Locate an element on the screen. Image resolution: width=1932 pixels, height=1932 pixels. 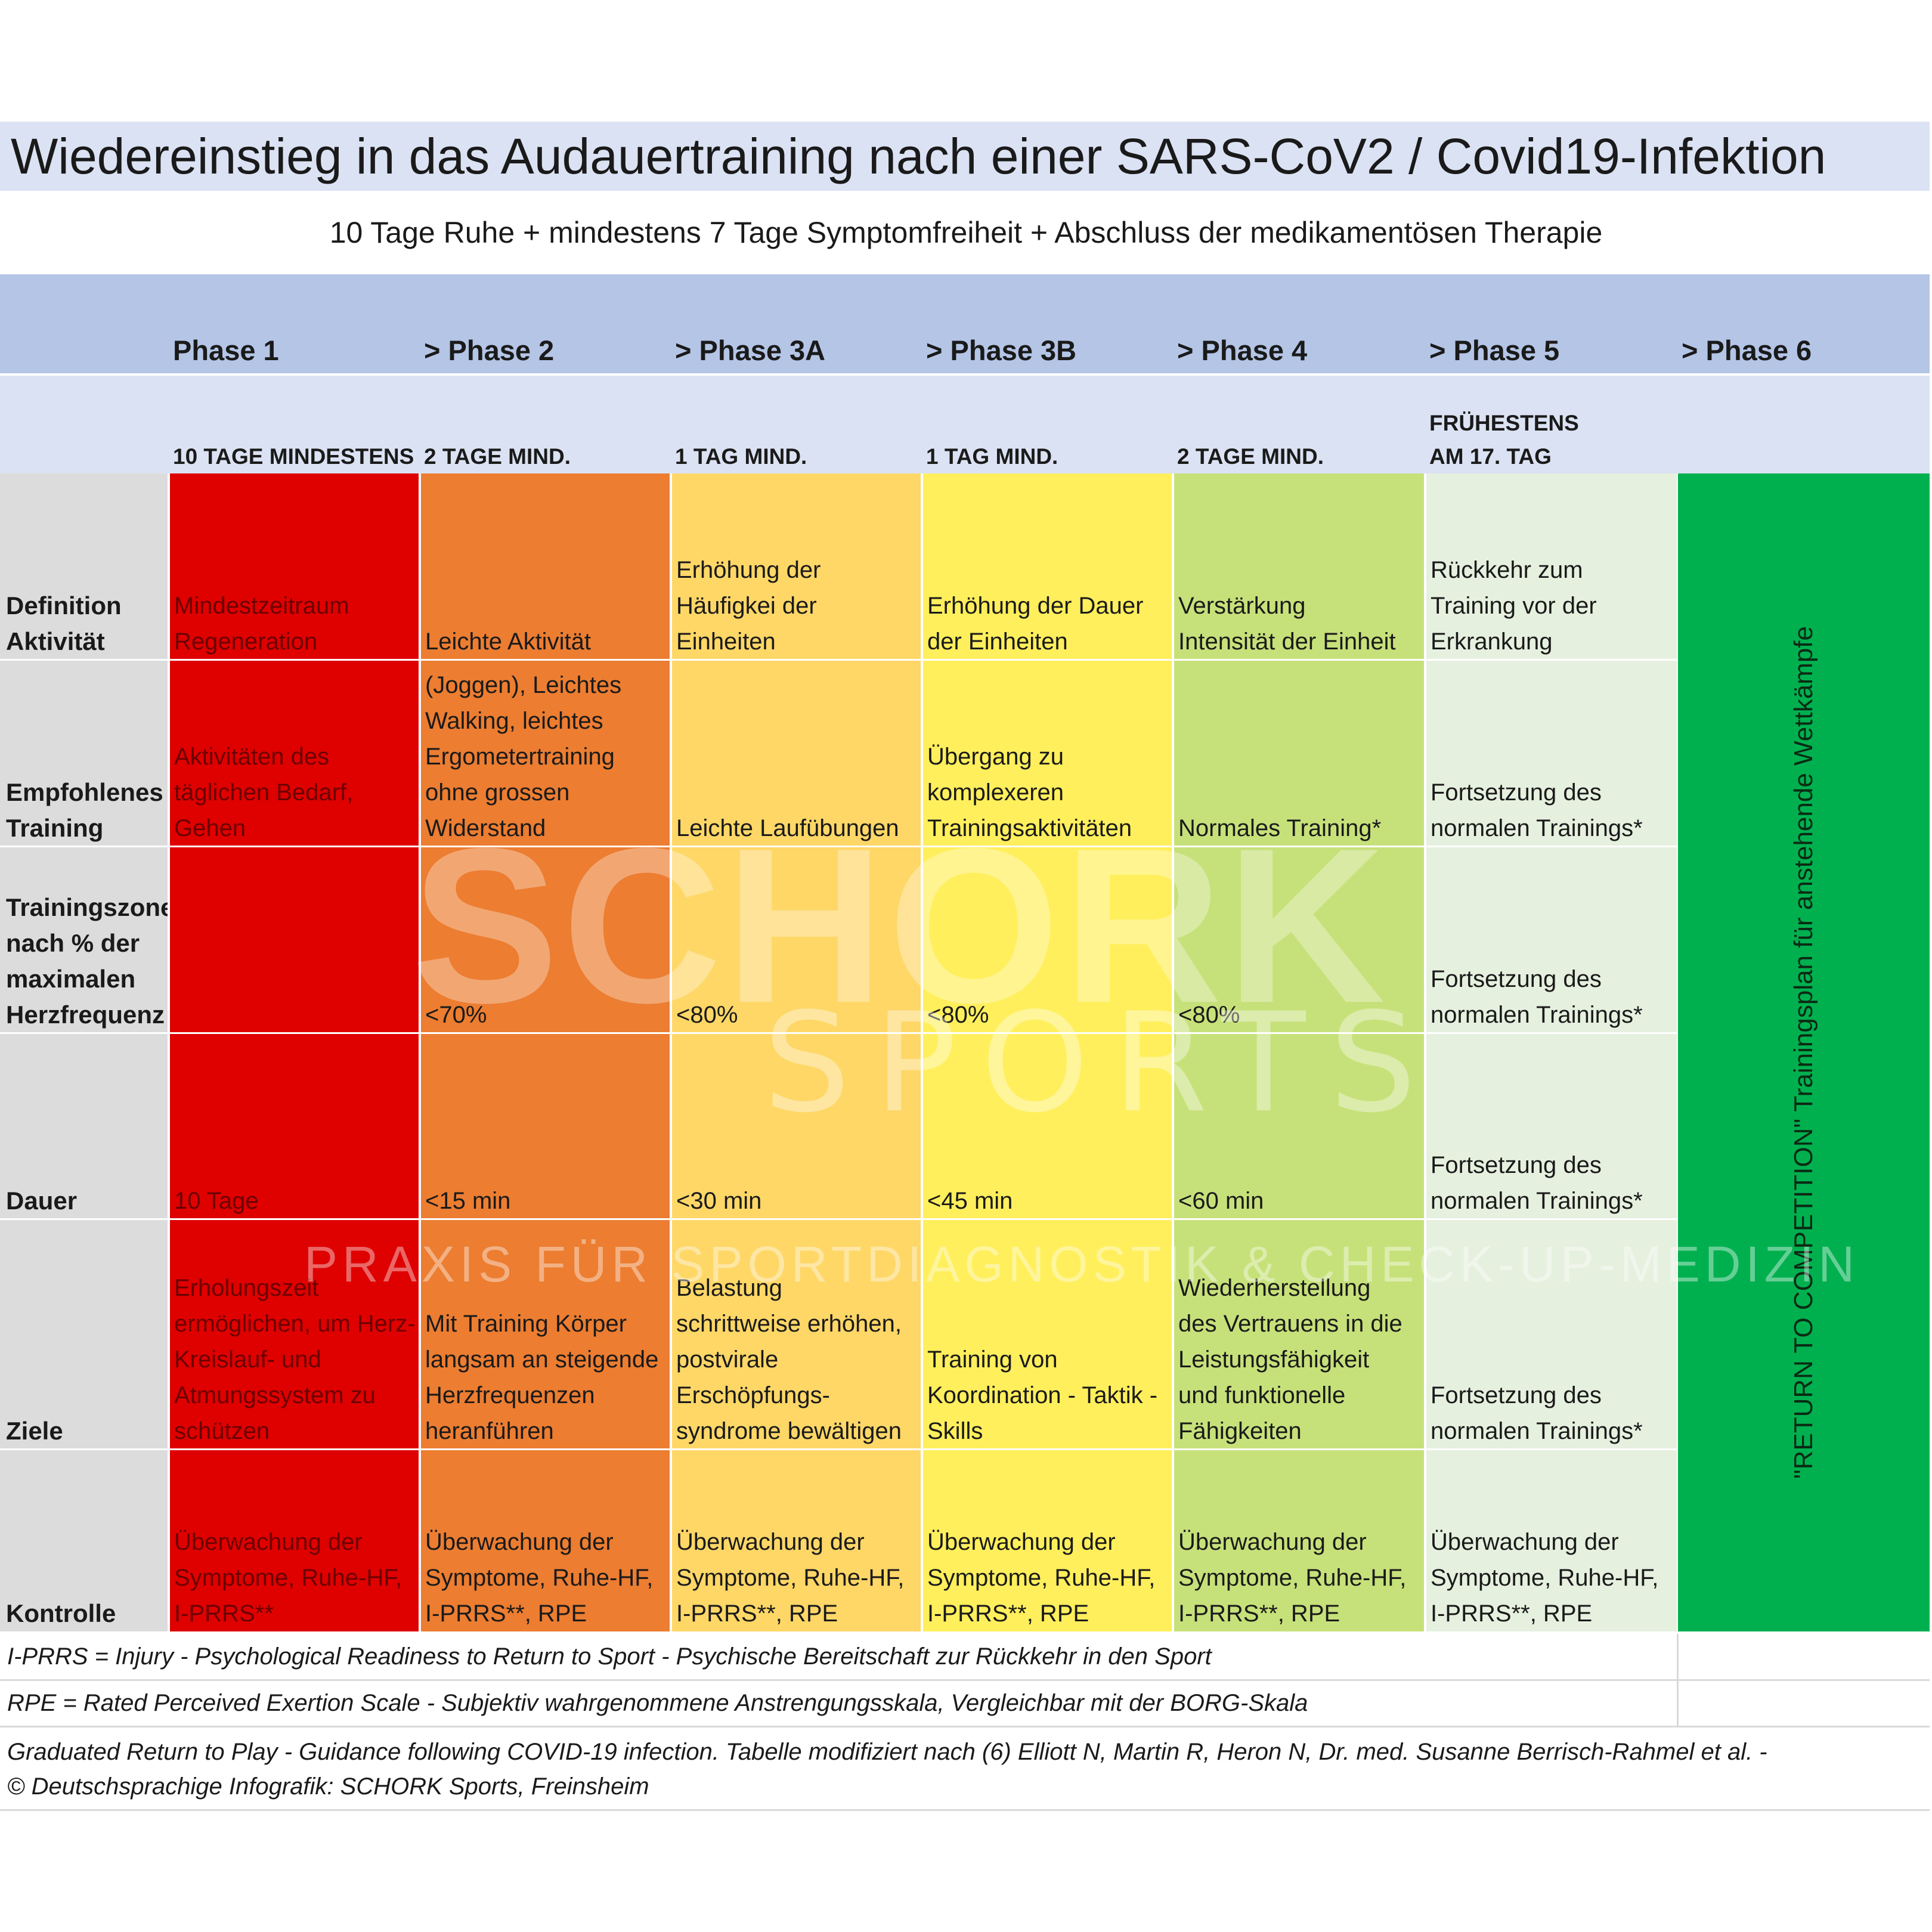
row-label-line: Dauer is located at coordinates (42, 1201).